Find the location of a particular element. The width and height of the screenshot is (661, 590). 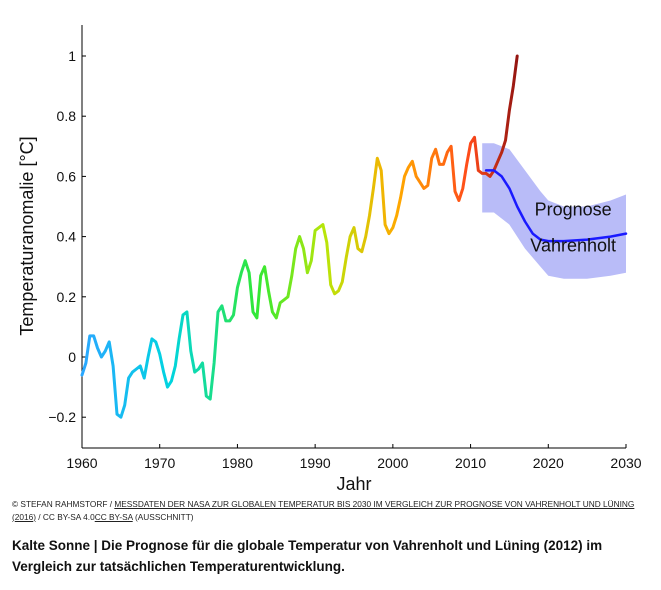

x-tick-label: 2030 is located at coordinates (625, 463).